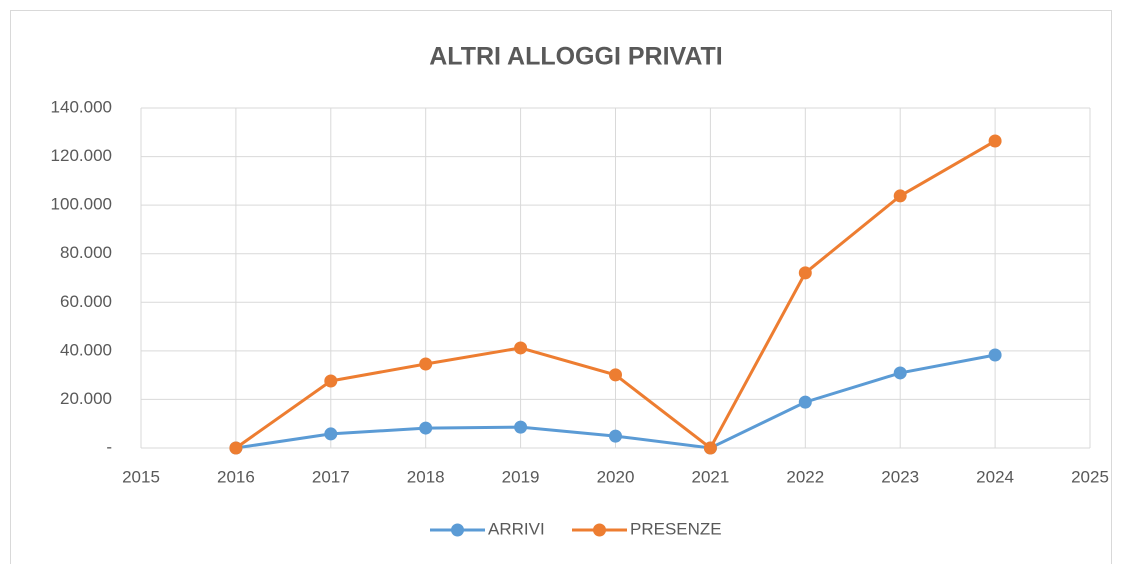 The height and width of the screenshot is (564, 1124). What do you see at coordinates (141, 476) in the screenshot?
I see `x-tick-label: 2015` at bounding box center [141, 476].